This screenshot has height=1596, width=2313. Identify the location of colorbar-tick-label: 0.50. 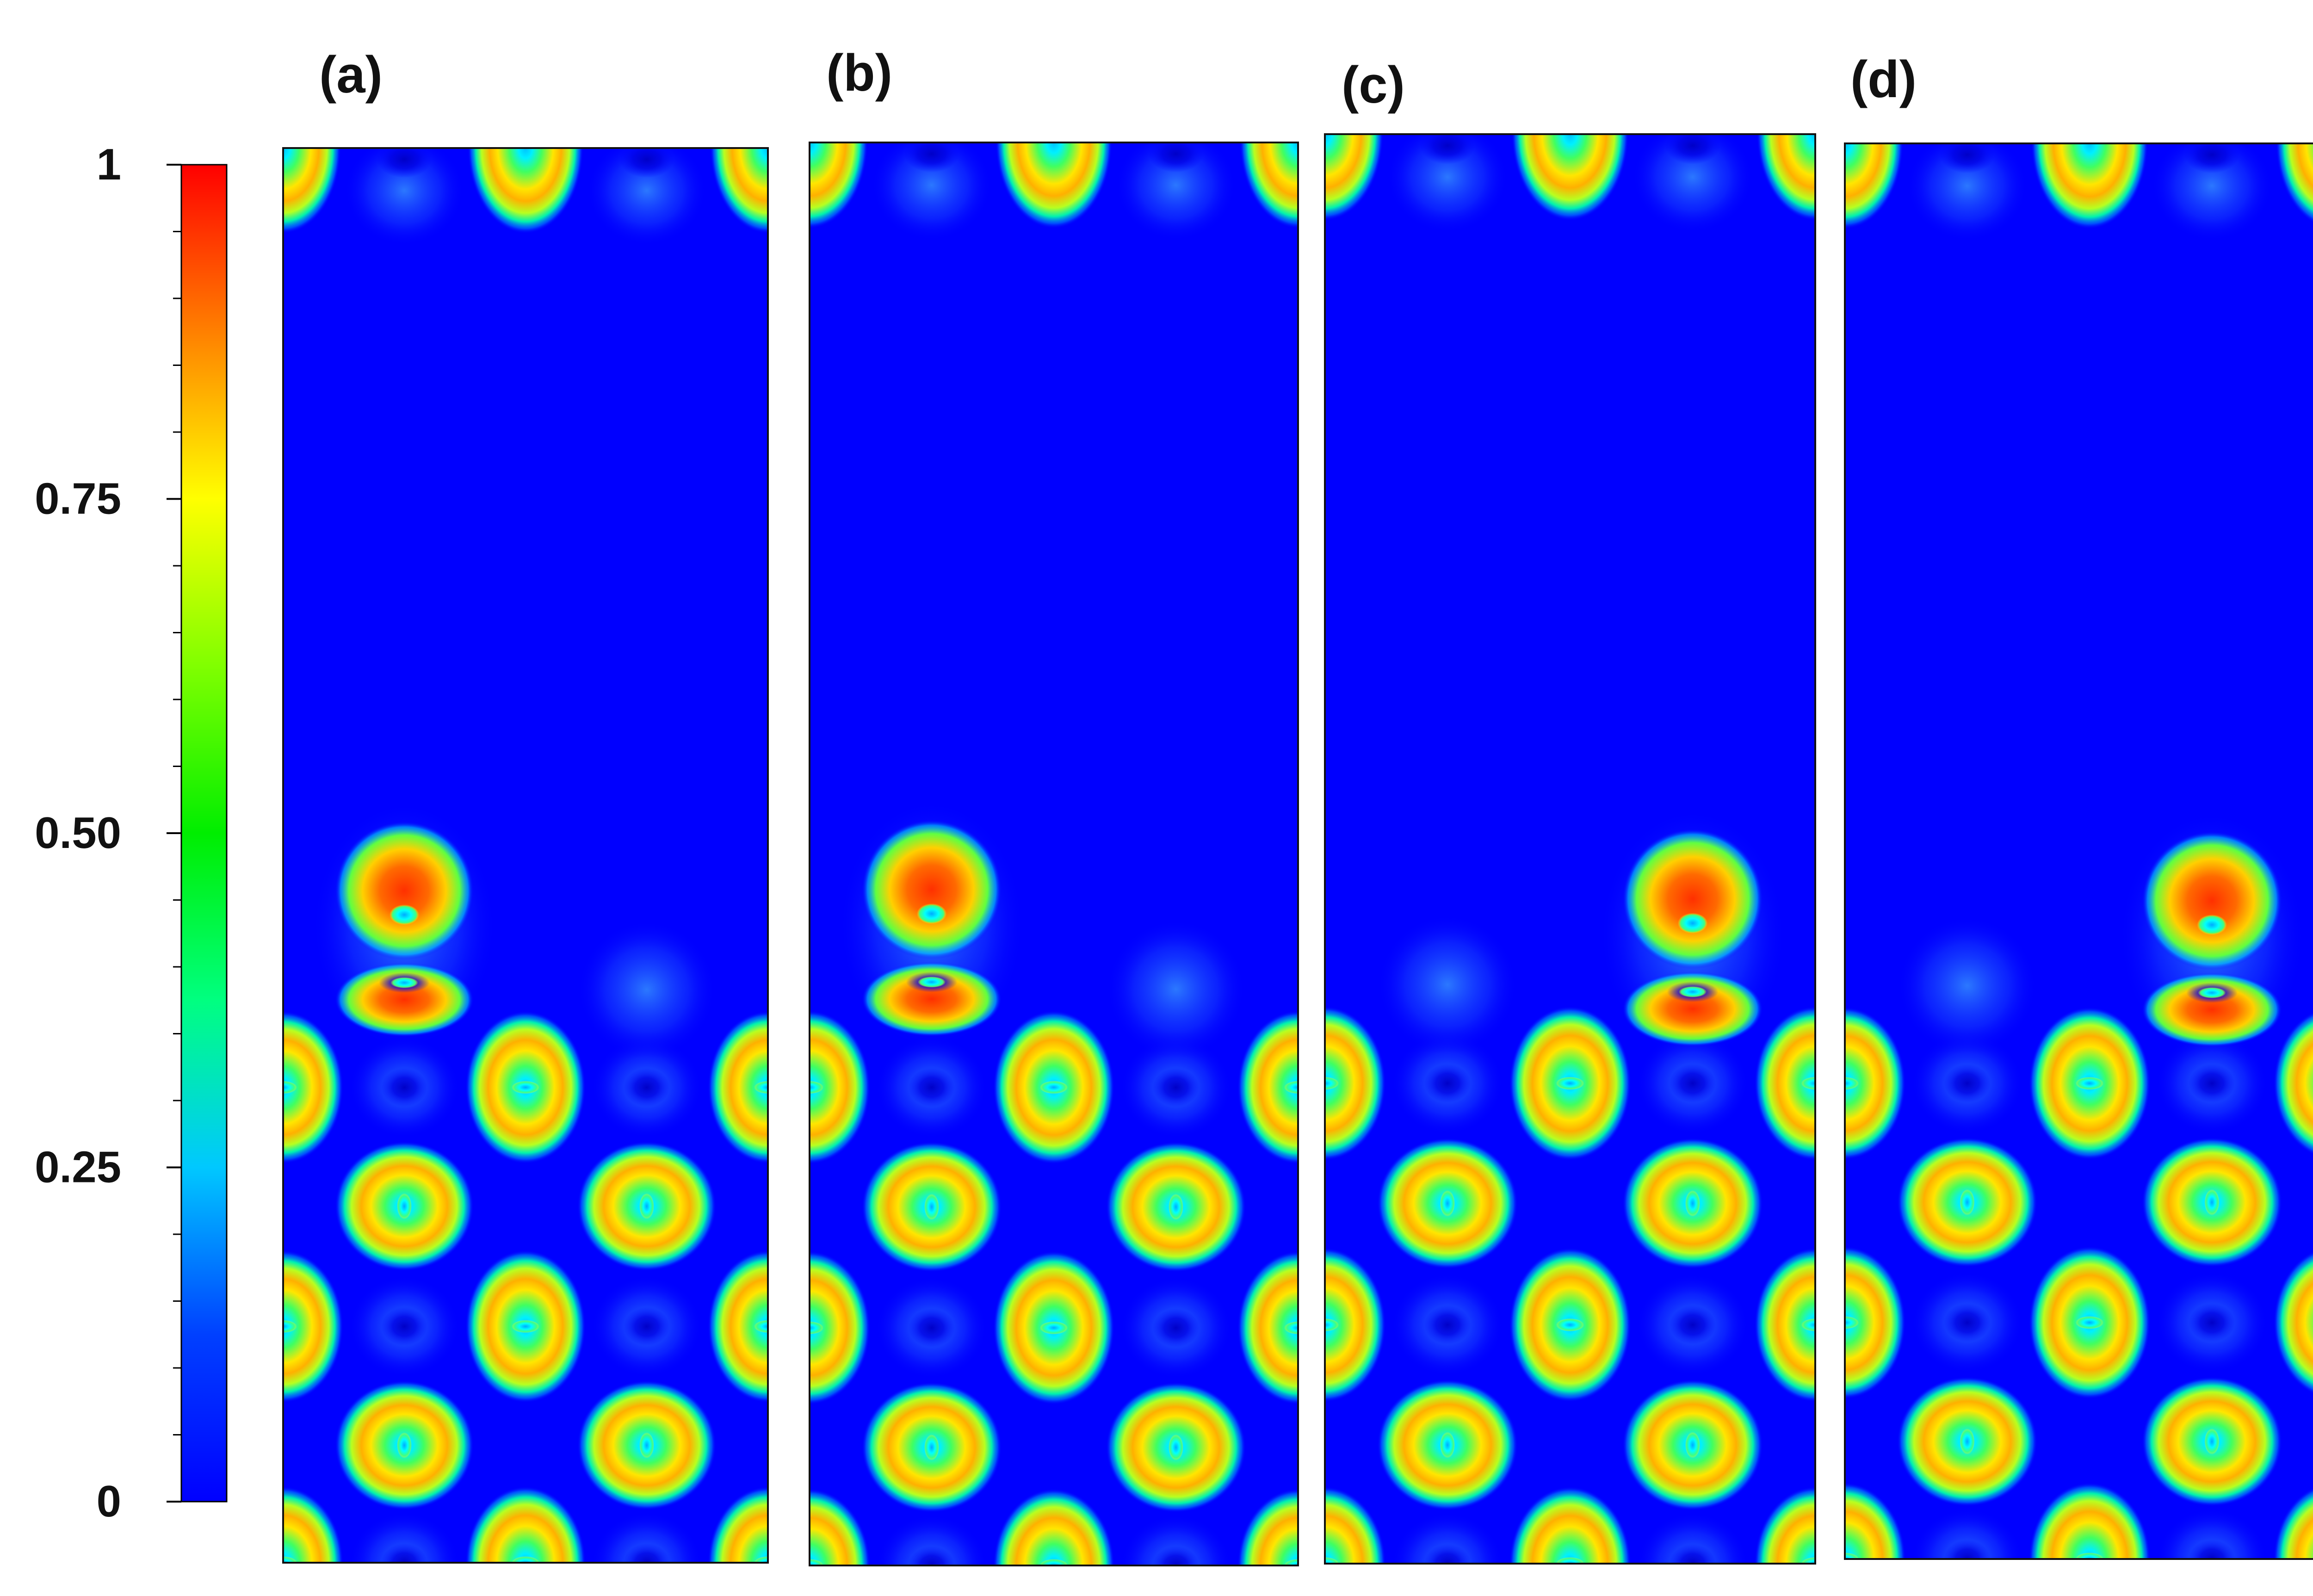
(78, 833).